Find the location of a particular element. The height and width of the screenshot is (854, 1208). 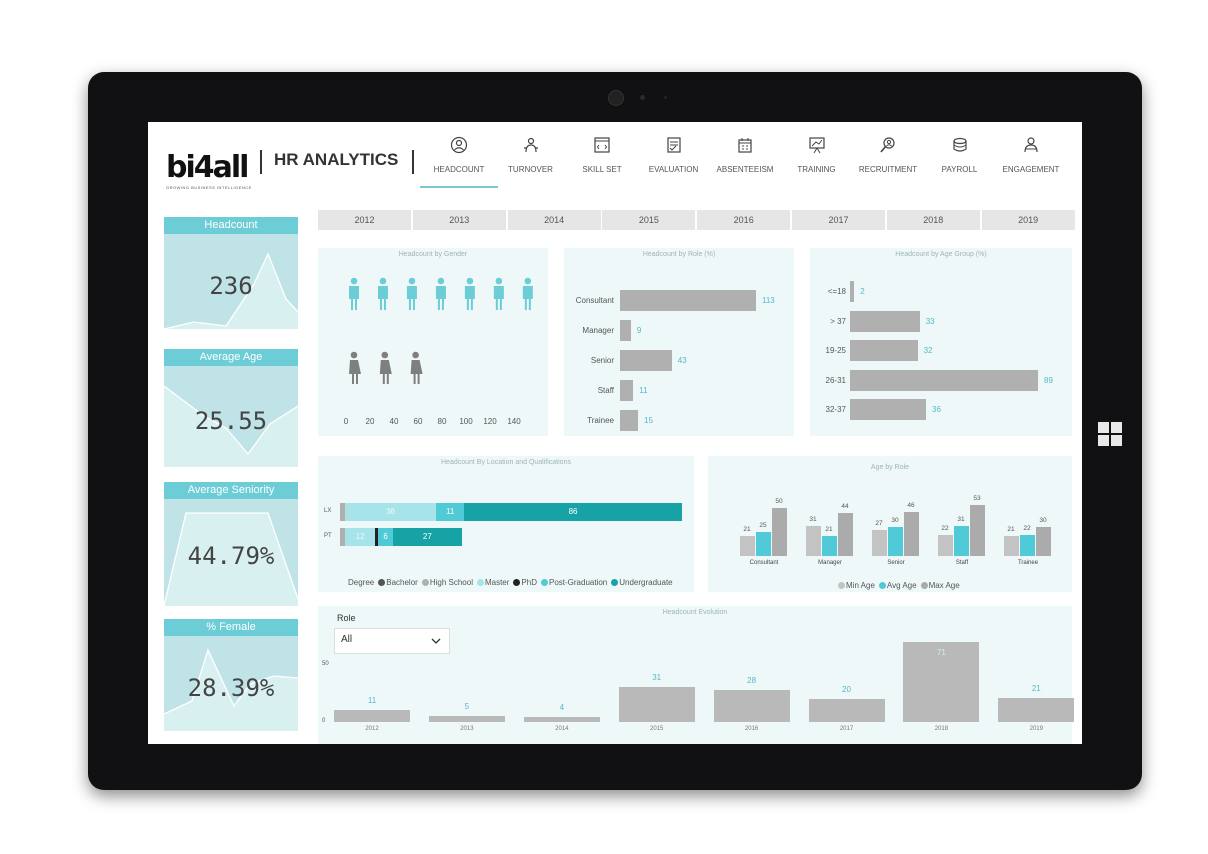

legend-item: Avg Age is located at coordinates (896, 585).